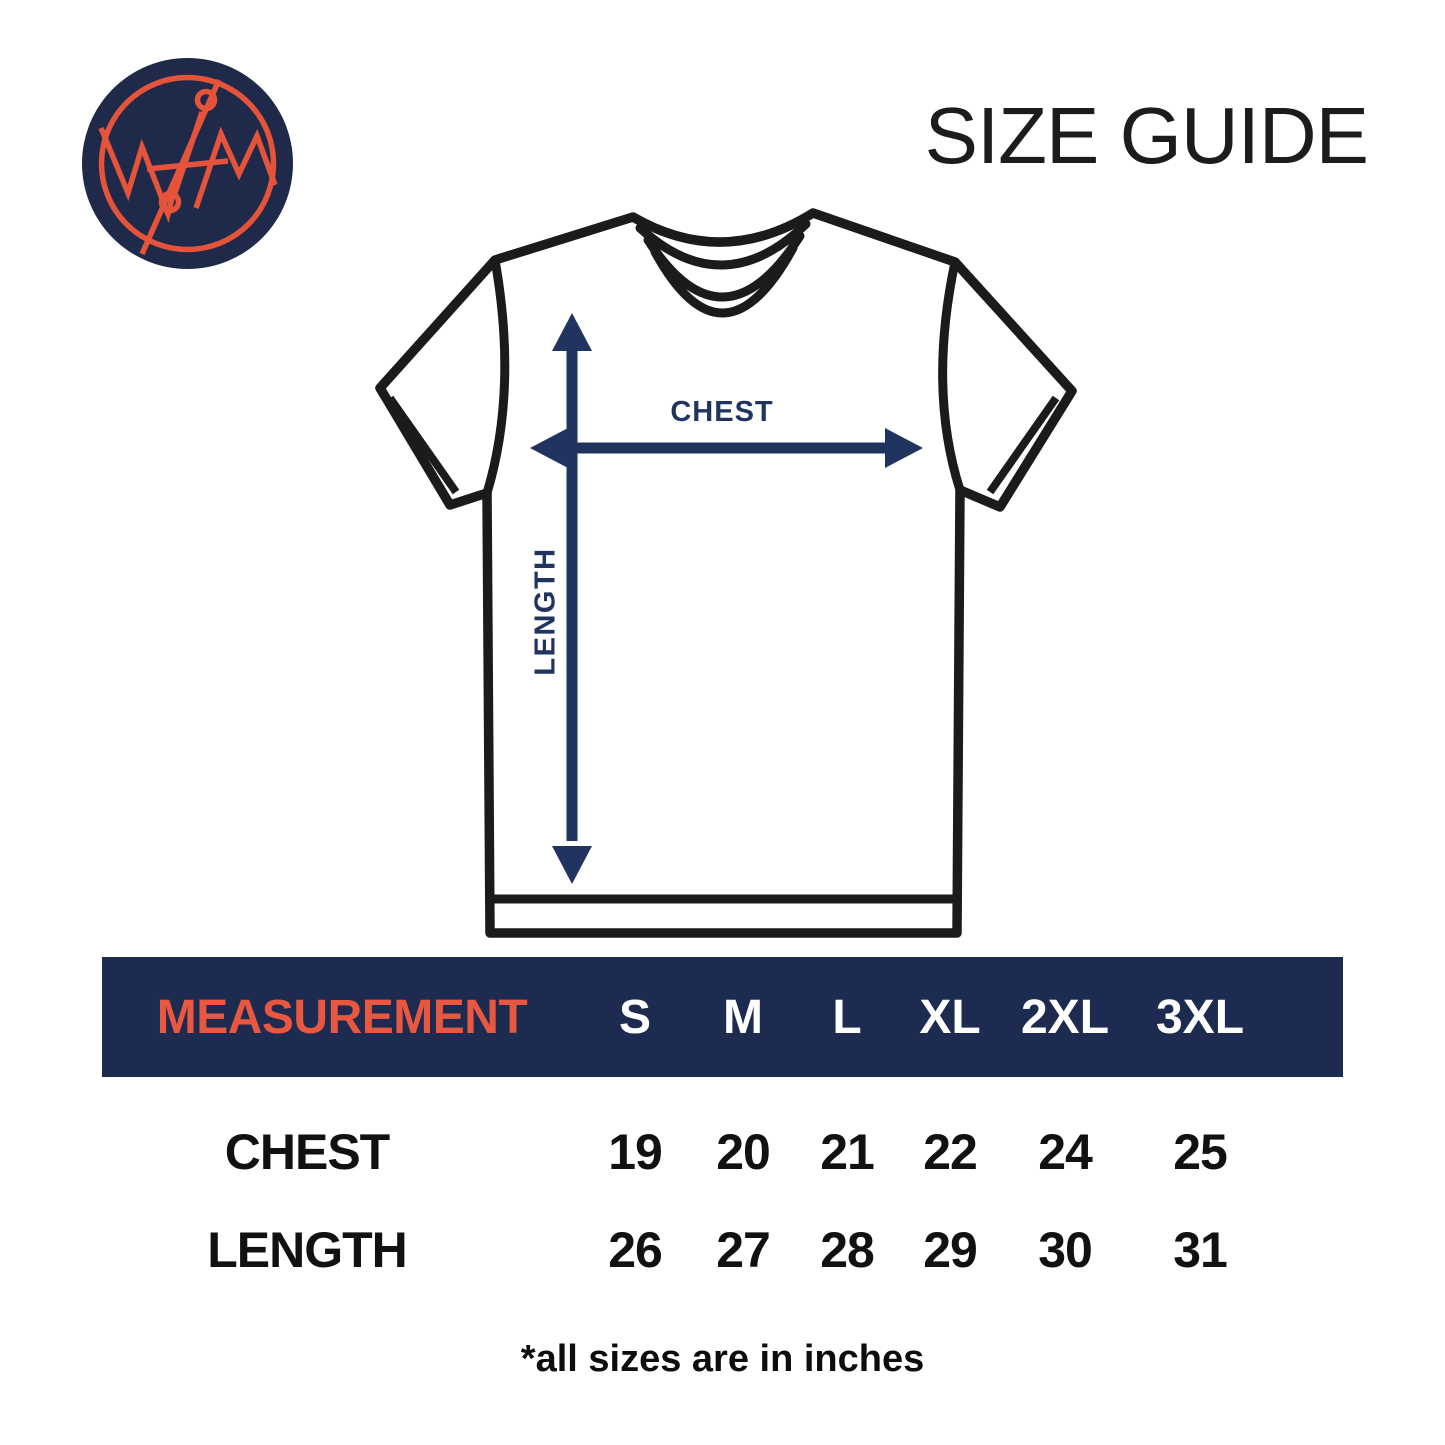  I want to click on chest-value-s: 19, so click(635, 1152).